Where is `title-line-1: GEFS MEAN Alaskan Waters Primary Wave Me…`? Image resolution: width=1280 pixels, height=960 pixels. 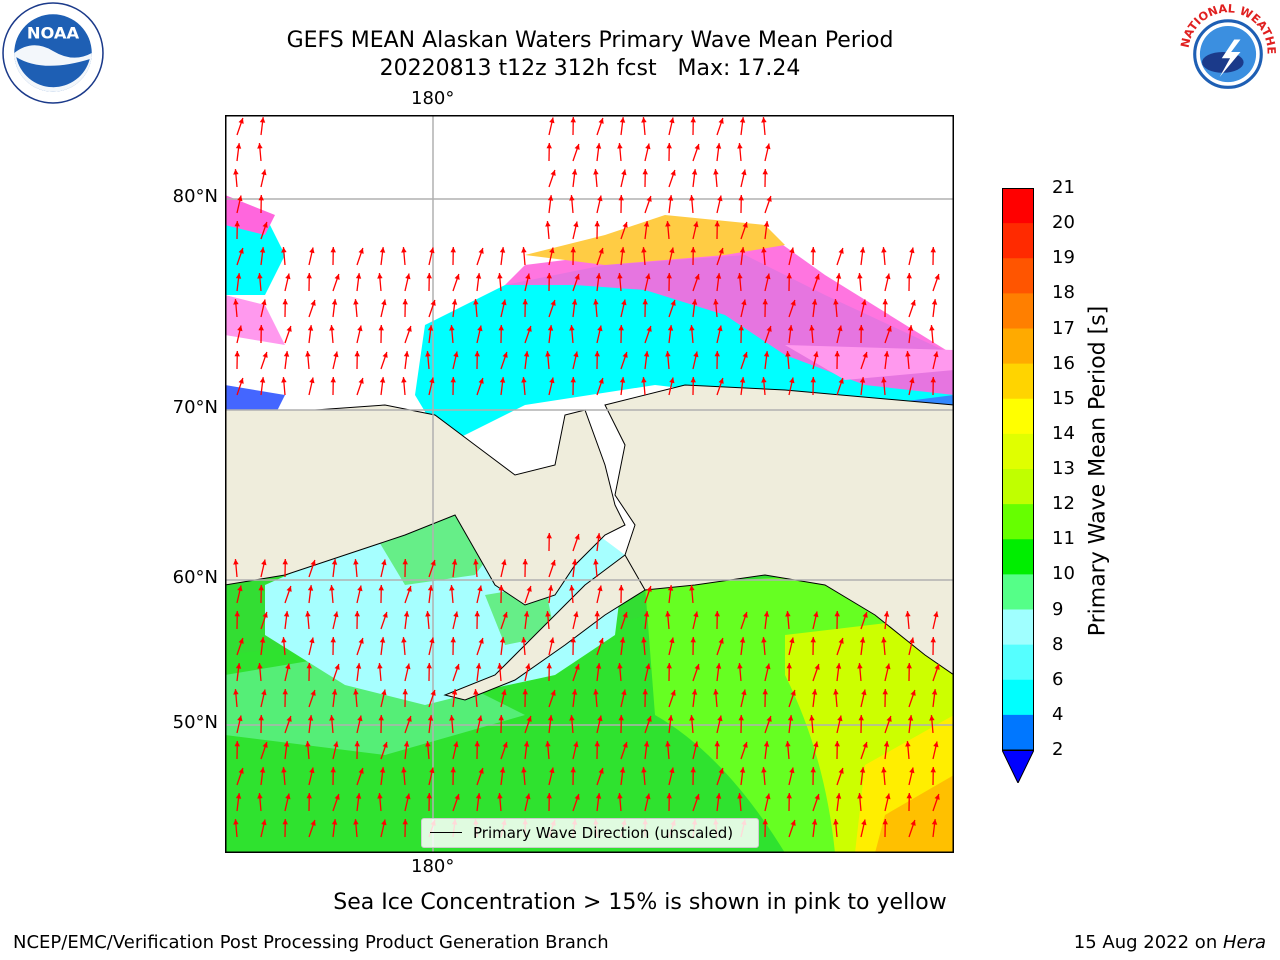 title-line-1: GEFS MEAN Alaskan Waters Primary Wave Me… is located at coordinates (590, 40).